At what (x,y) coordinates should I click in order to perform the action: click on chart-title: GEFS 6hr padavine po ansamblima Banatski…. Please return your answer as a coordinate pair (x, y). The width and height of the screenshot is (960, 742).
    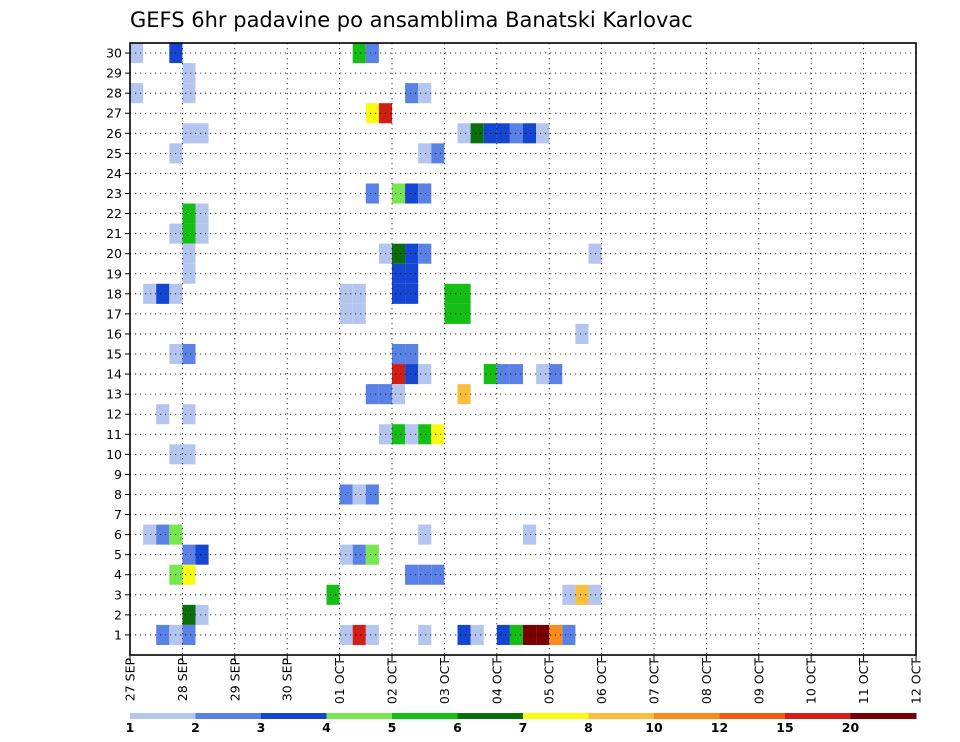
    Looking at the image, I should click on (411, 20).